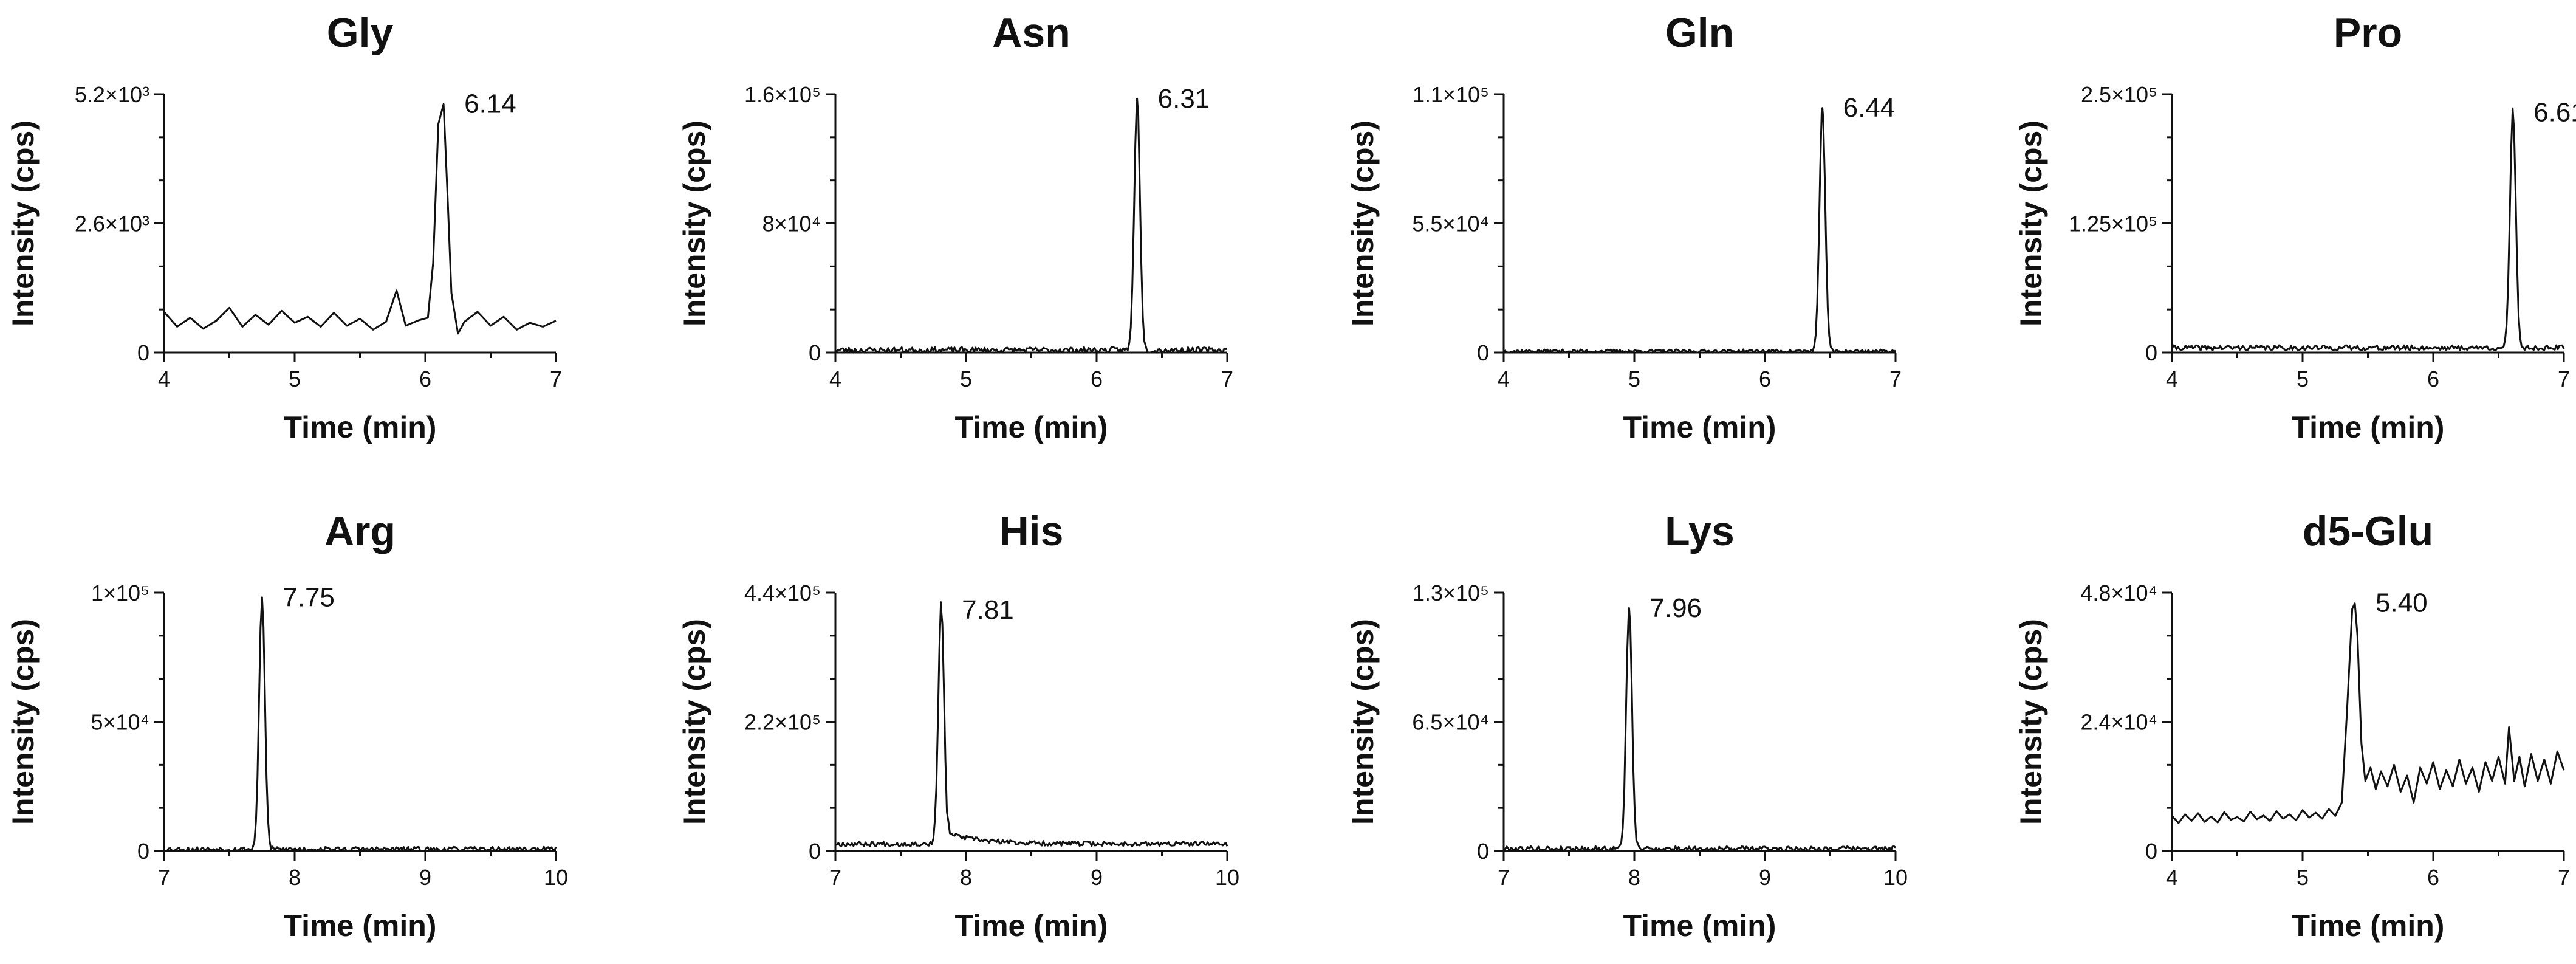 The height and width of the screenshot is (964, 2576). Describe the element at coordinates (2172, 379) in the screenshot. I see `x-tick-label-pro: 4` at that location.